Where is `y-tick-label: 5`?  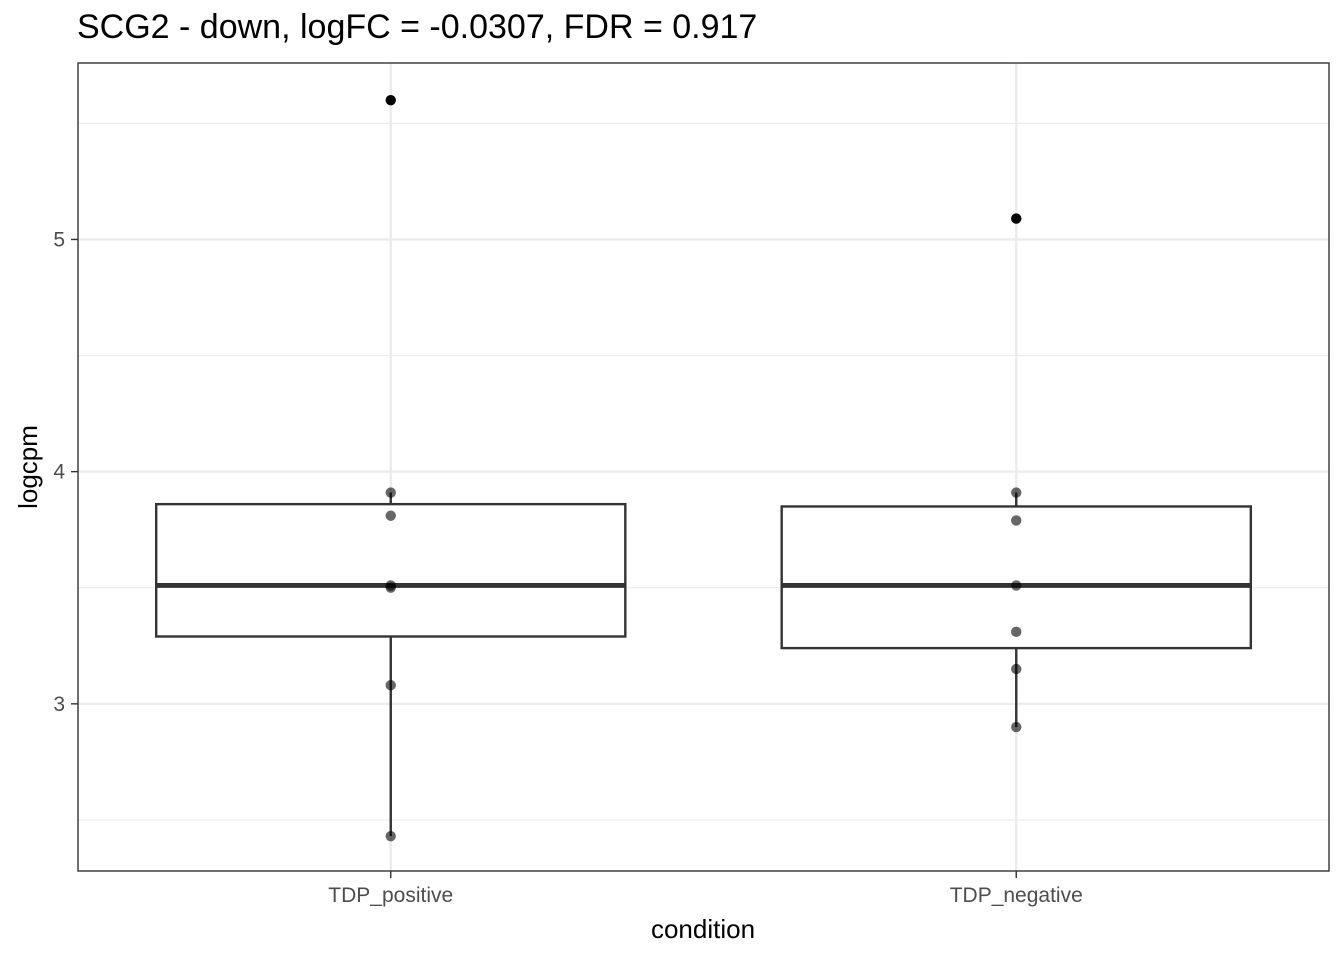 y-tick-label: 5 is located at coordinates (59, 239).